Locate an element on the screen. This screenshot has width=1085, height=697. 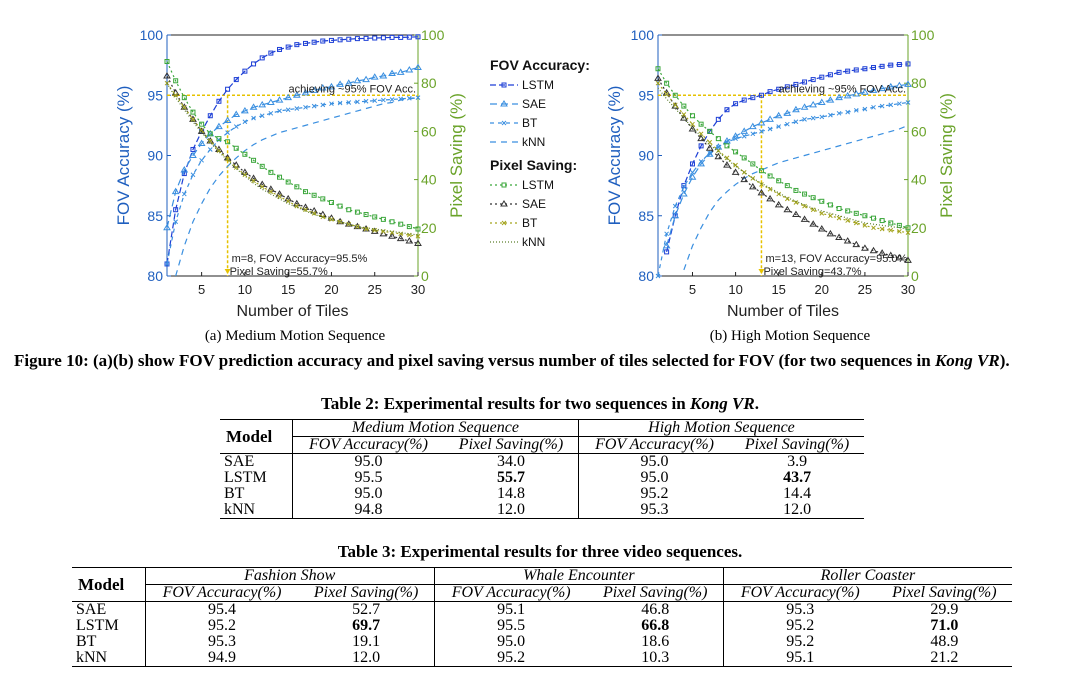
x-tick-label: 20 is located at coordinates (822, 289).